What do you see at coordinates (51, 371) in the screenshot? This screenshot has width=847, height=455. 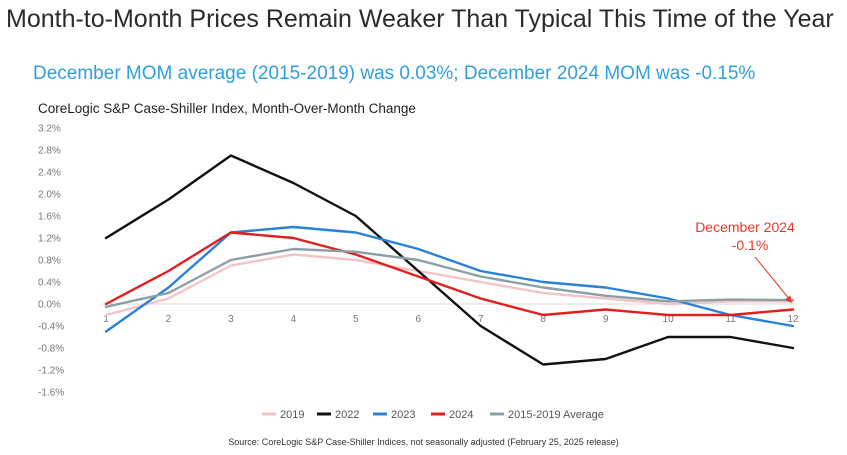 I see `y-tick-label: -1.2%` at bounding box center [51, 371].